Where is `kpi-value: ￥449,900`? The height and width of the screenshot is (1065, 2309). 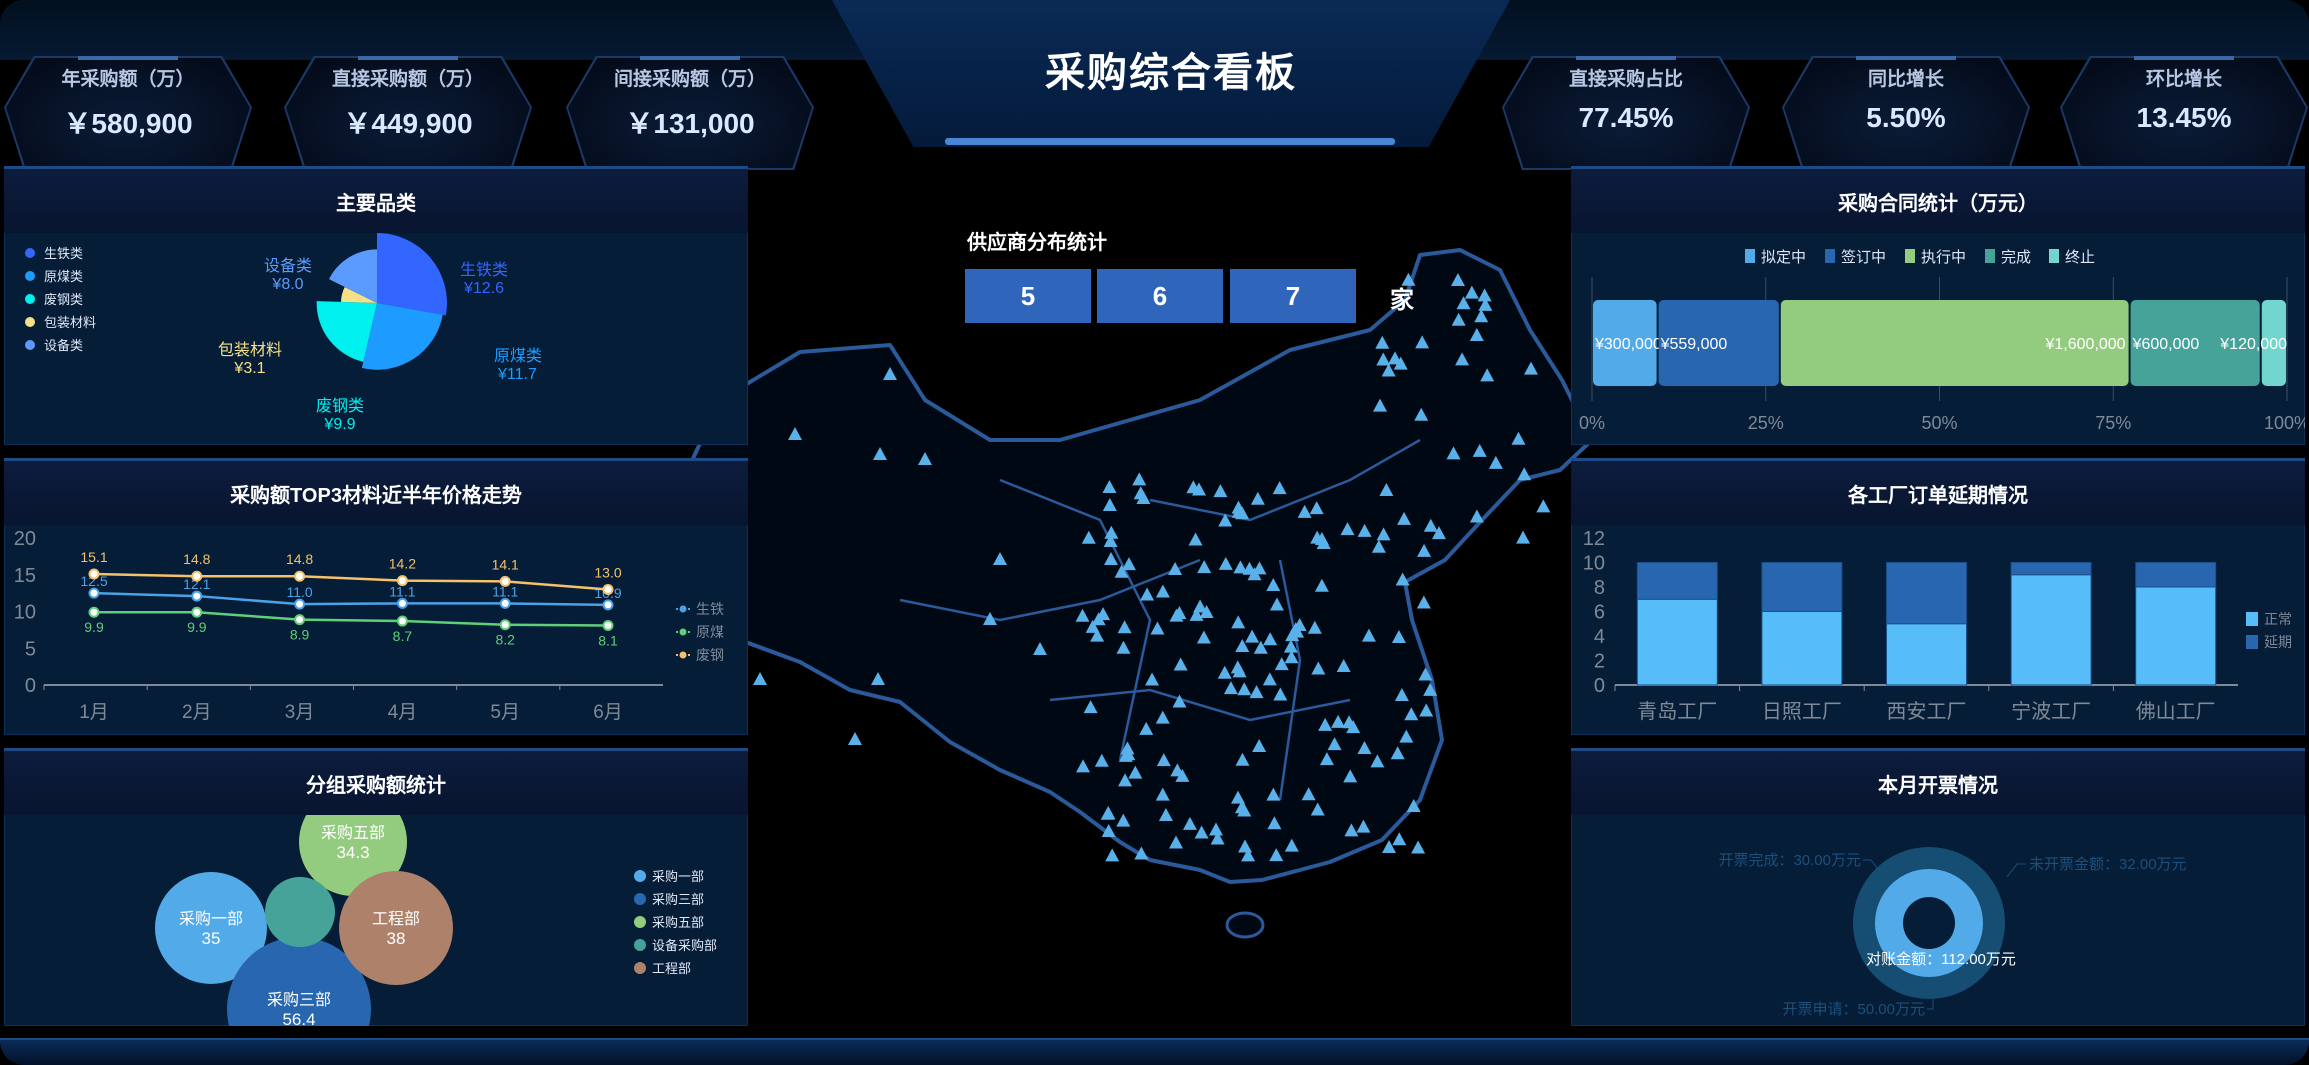
kpi-value: ￥449,900 is located at coordinates (408, 123).